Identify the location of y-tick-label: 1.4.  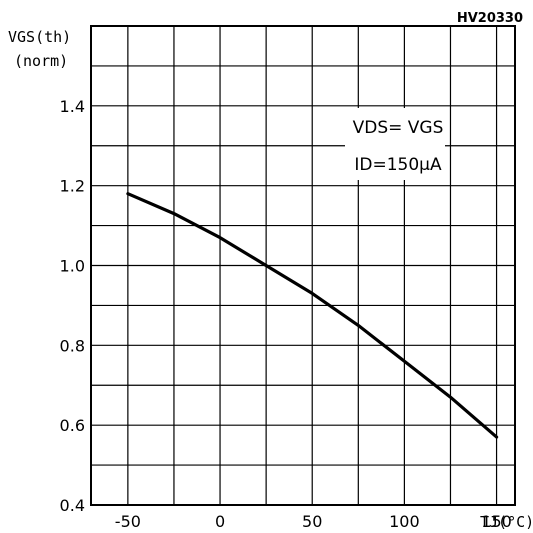
(72, 106).